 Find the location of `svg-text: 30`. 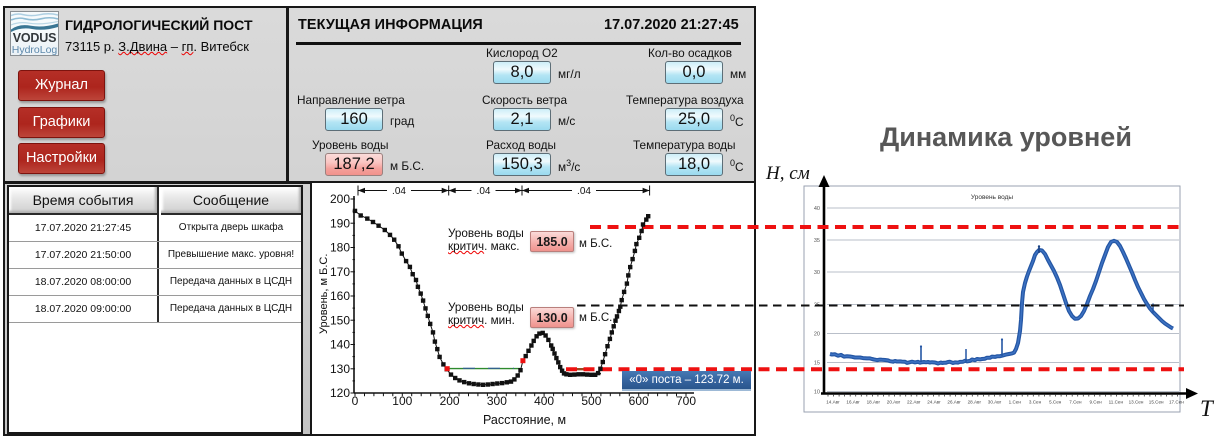

svg-text: 30 is located at coordinates (817, 273).